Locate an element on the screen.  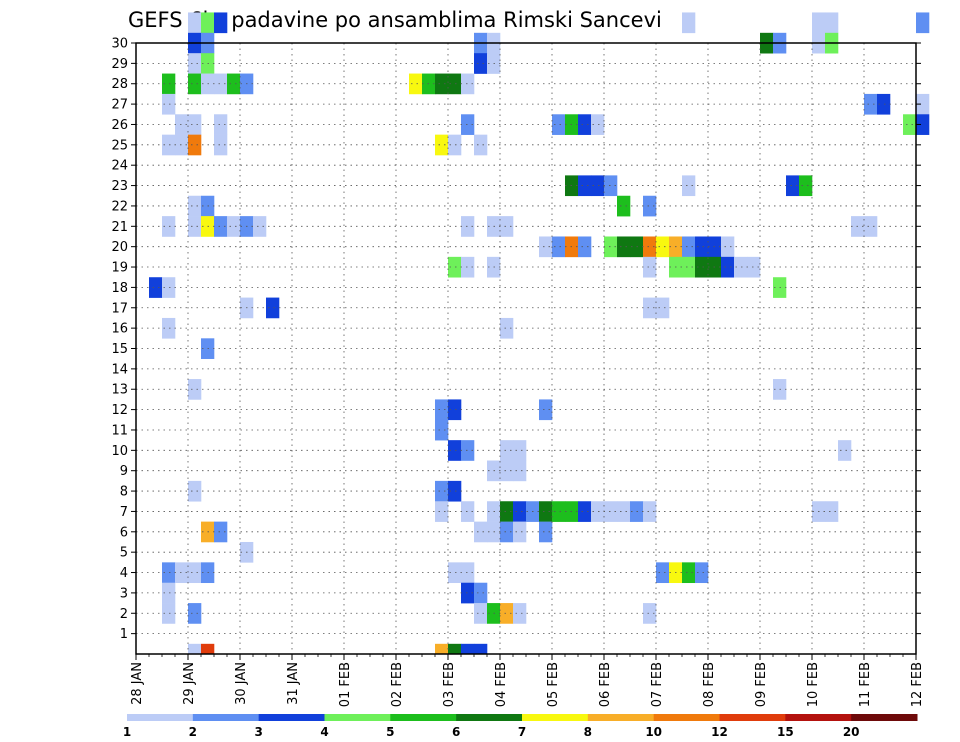
y-tick-label: 4 is located at coordinates (124, 573).